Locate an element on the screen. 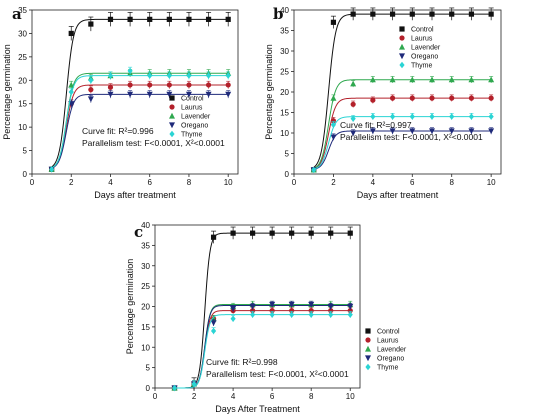 Image resolution: width=550 pixels, height=420 pixels. curve-fit-annotation: Curve fit: R²=0.998 is located at coordinates (242, 362).